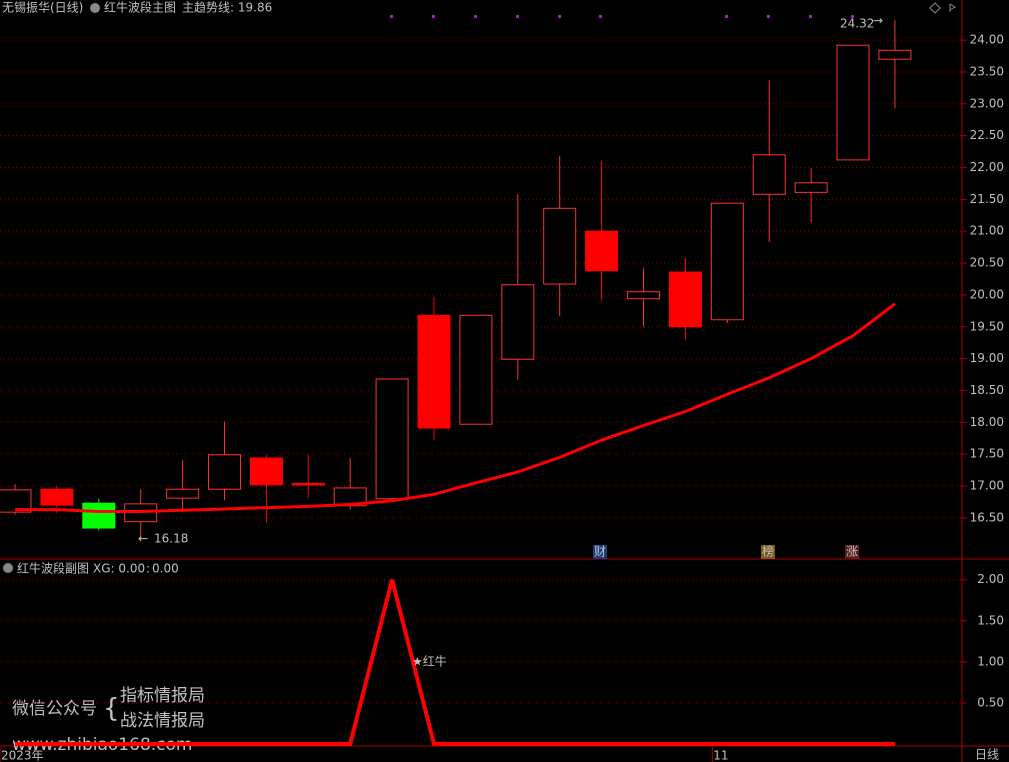 Image resolution: width=1009 pixels, height=762 pixels. I want to click on signal-label: ★红牛, so click(429, 661).